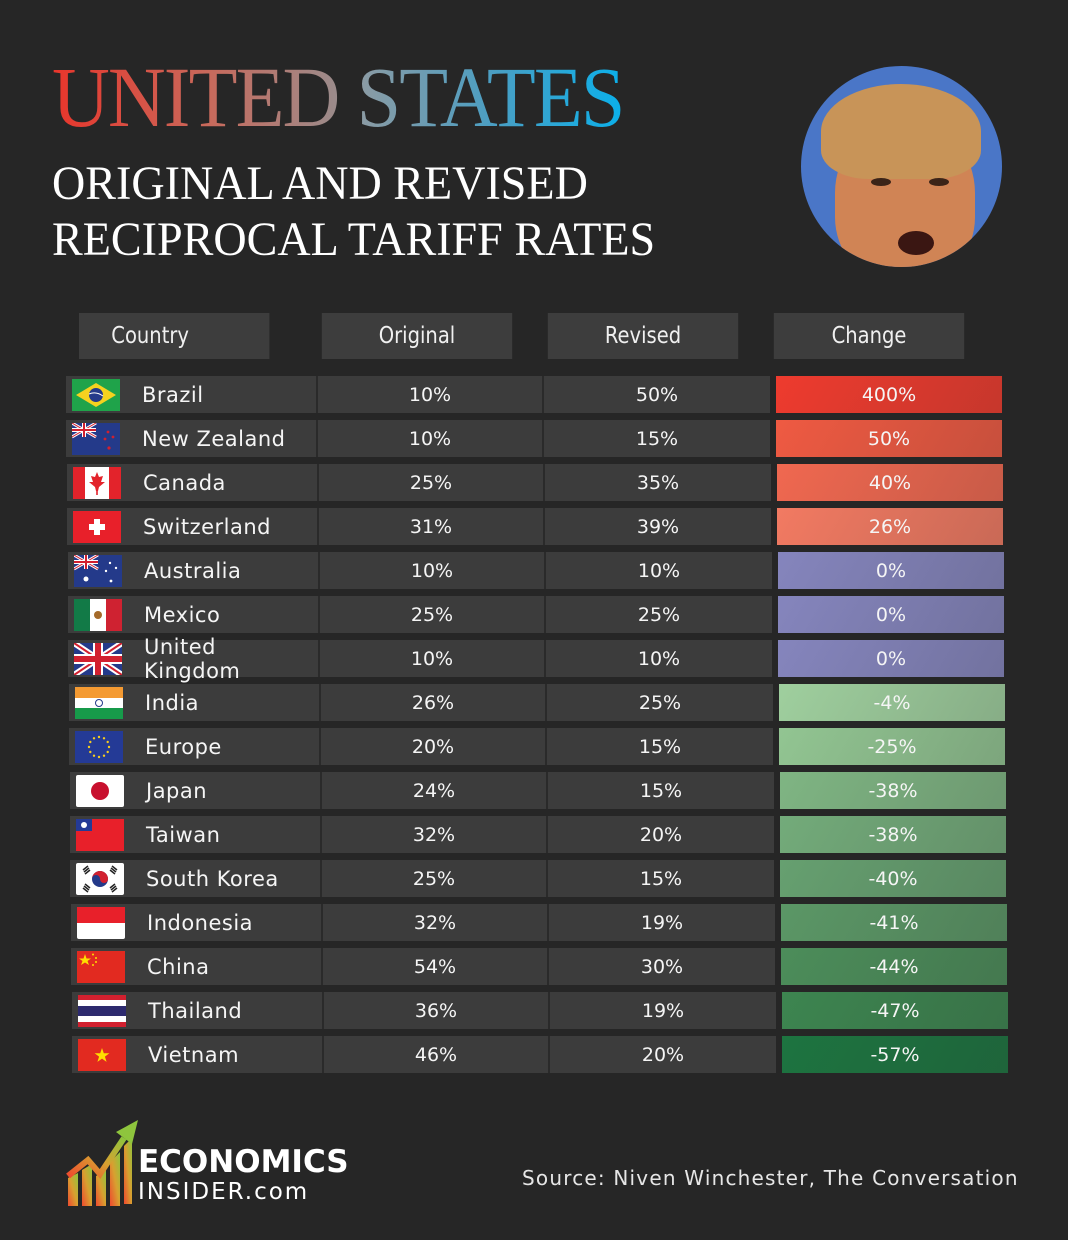 The height and width of the screenshot is (1240, 1068). Describe the element at coordinates (100, 878) in the screenshot. I see `south-korea-flag-icon` at that location.